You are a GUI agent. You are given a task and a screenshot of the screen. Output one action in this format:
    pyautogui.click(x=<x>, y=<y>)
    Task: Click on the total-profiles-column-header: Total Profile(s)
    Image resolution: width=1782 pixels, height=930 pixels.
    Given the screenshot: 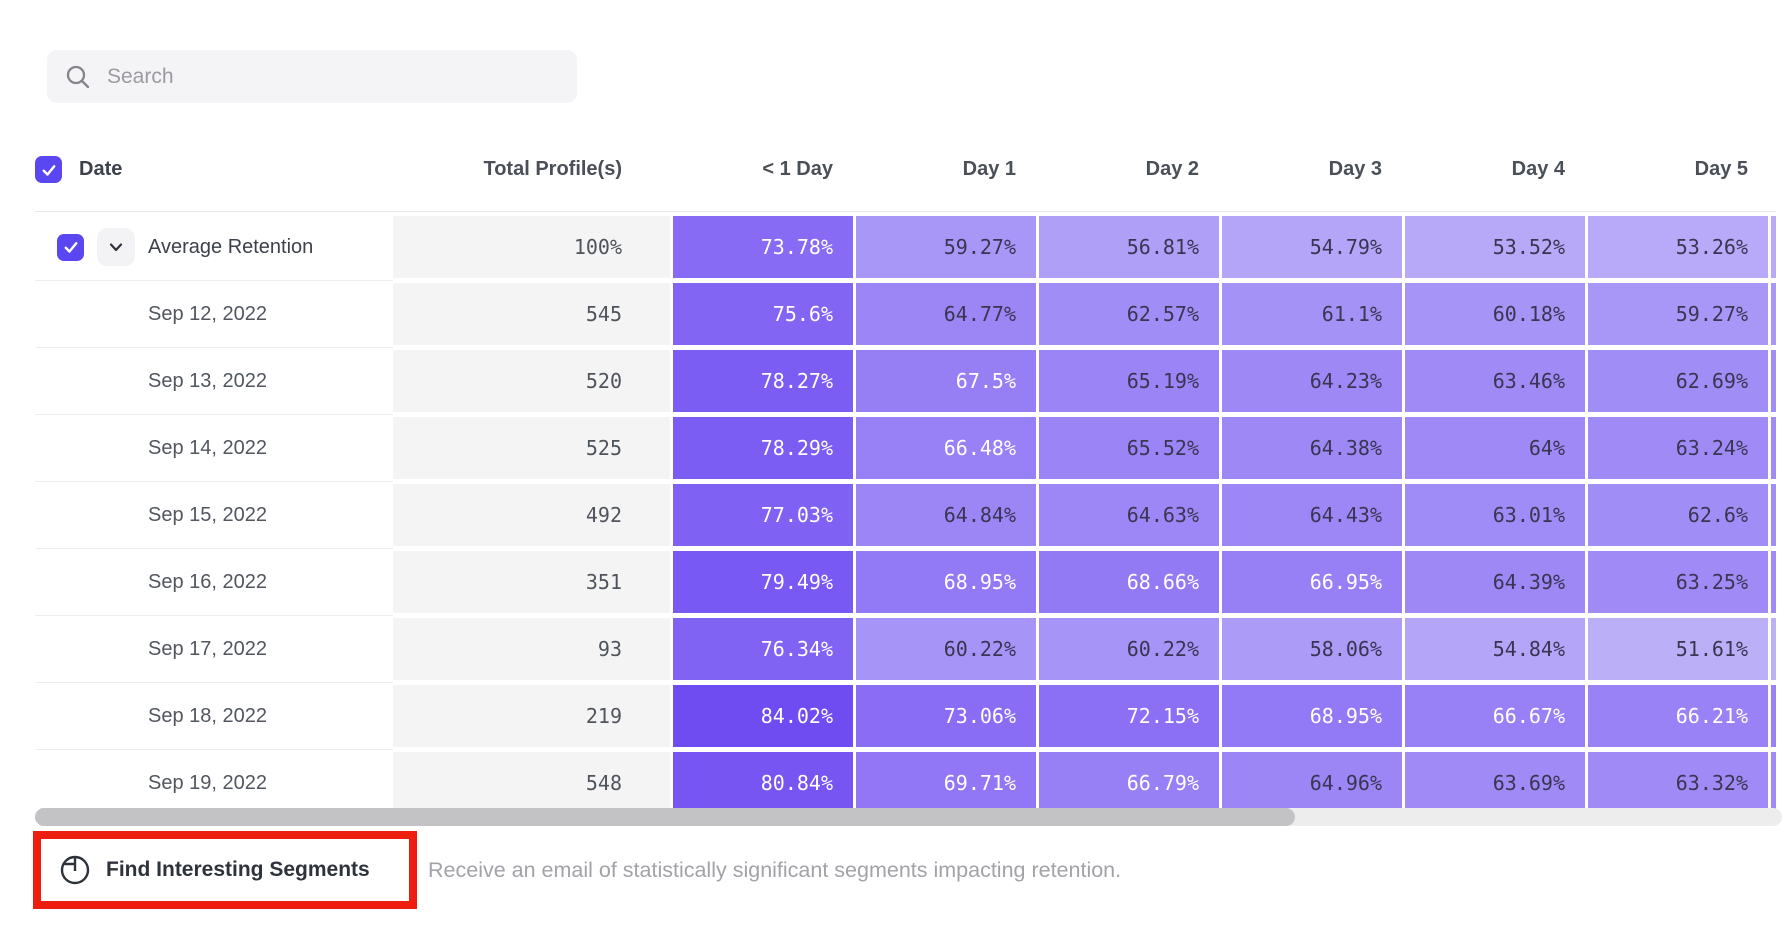 What is the action you would take?
    pyautogui.click(x=552, y=169)
    